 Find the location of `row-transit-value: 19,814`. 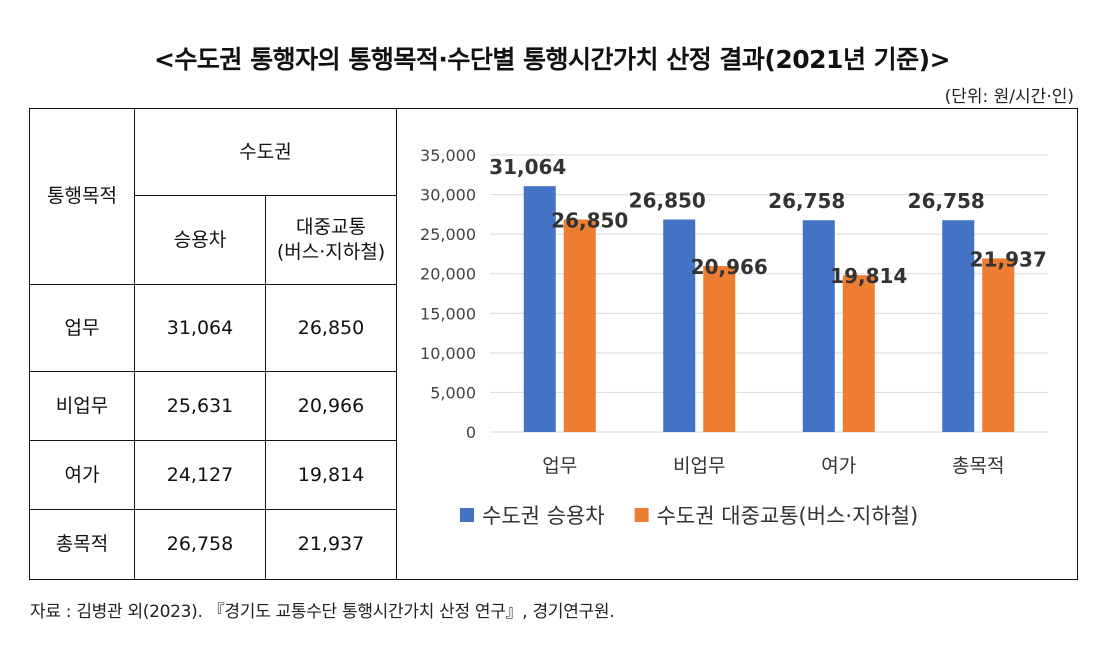

row-transit-value: 19,814 is located at coordinates (331, 475).